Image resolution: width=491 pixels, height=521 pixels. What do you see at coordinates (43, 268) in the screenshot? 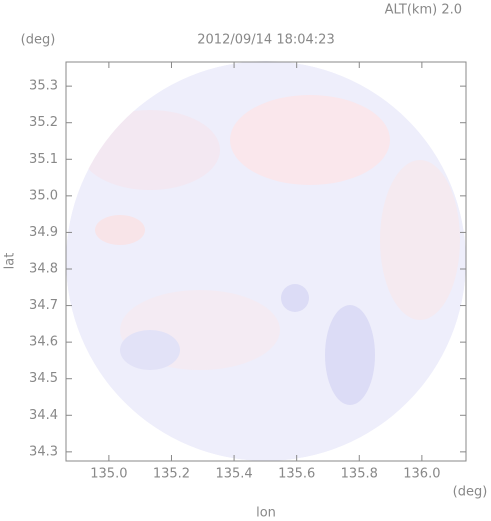
I see `y-tick-label: 34.8` at bounding box center [43, 268].